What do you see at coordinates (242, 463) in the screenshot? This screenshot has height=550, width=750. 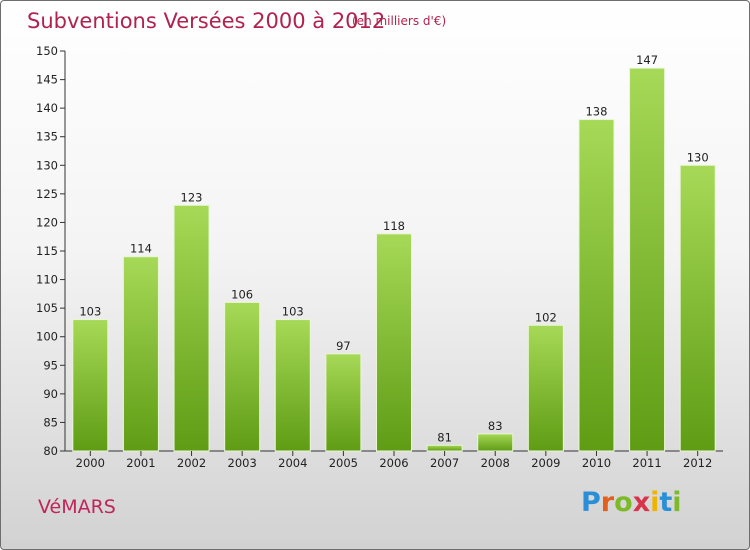 I see `x-tick-label: 2003` at bounding box center [242, 463].